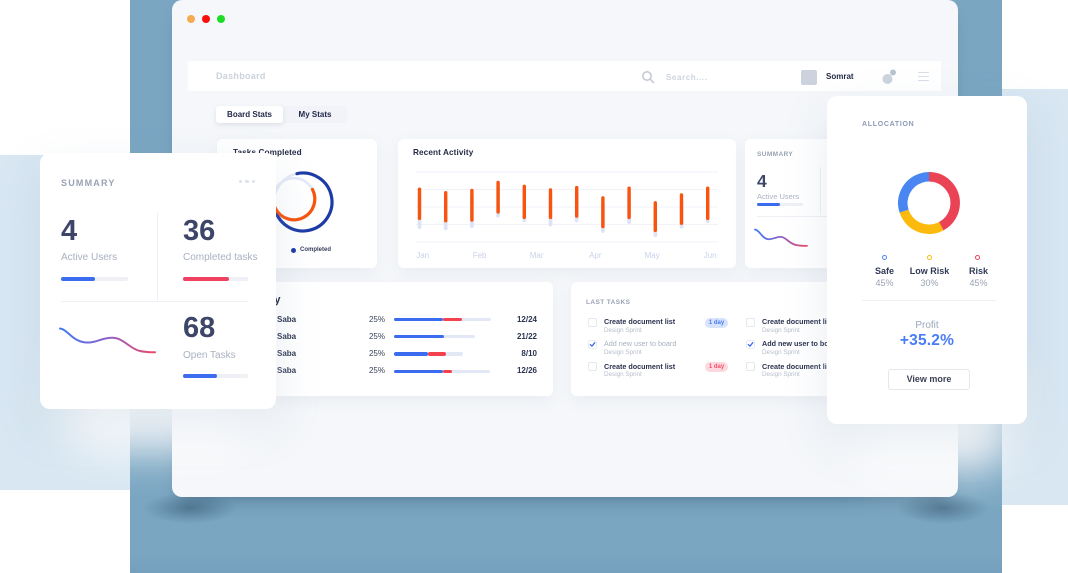 This screenshot has width=1068, height=573. What do you see at coordinates (710, 255) in the screenshot?
I see `svg-text: Jun` at bounding box center [710, 255].